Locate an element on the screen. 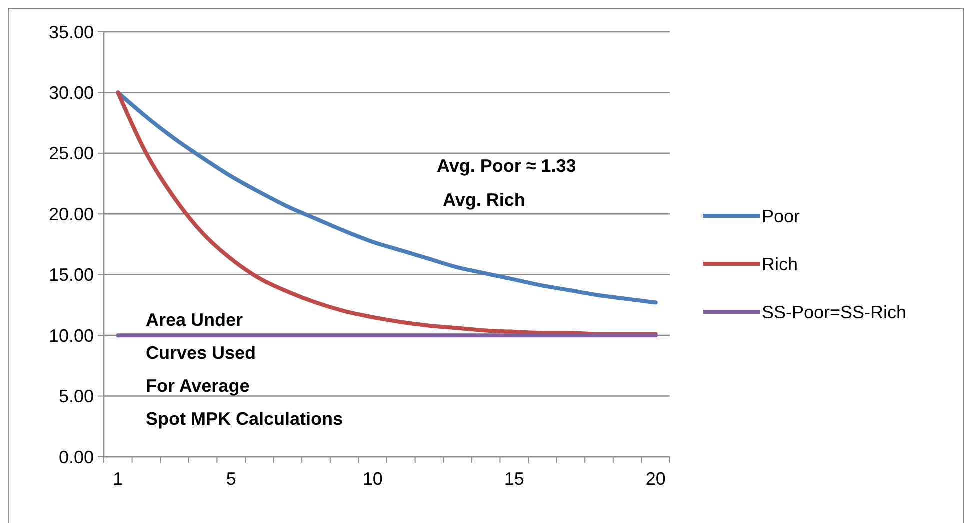 This screenshot has width=965, height=523. annotation: Area Under Curves Used For Average Spot MPK Calculations is located at coordinates (245, 369).